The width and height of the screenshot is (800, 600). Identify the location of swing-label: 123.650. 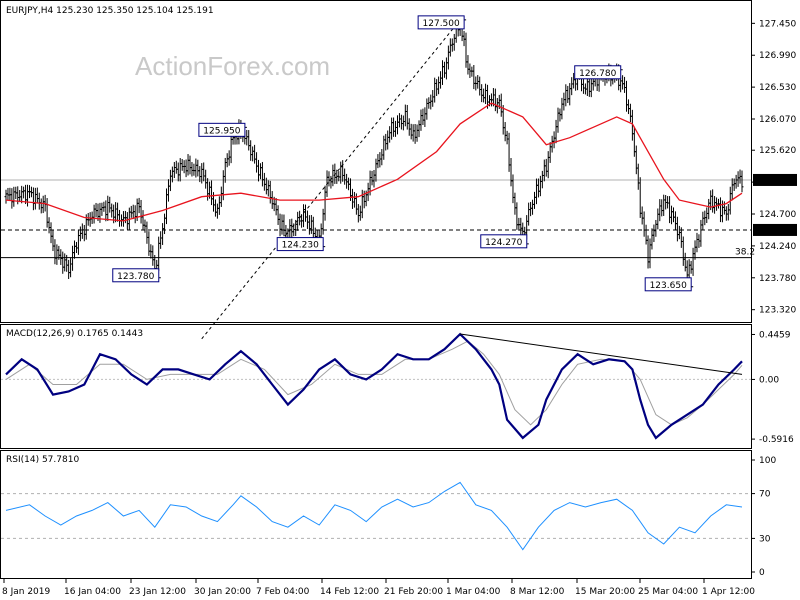
(669, 284).